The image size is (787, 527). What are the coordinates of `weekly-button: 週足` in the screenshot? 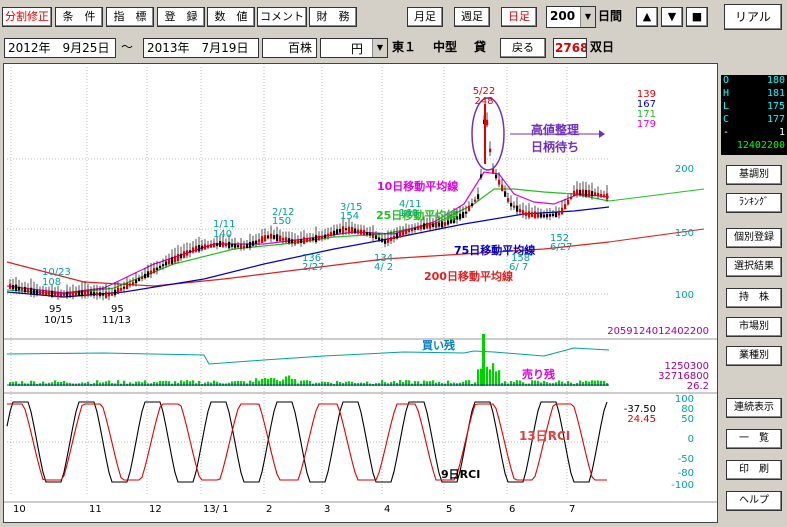 It's located at (472, 17).